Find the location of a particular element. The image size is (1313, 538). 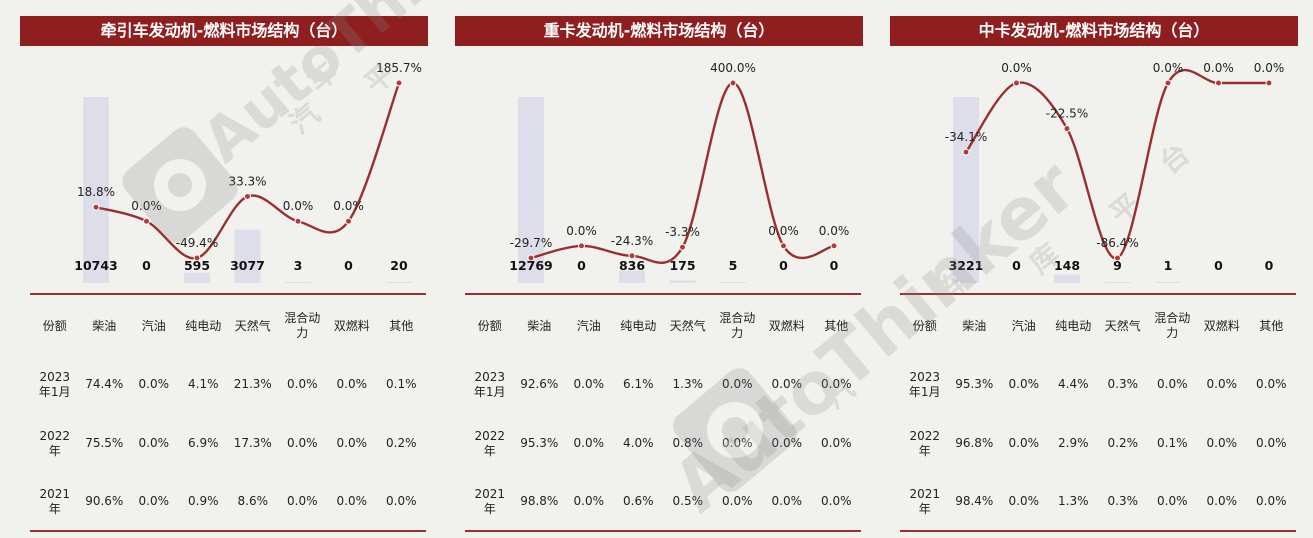

count-label: 20 is located at coordinates (399, 265).